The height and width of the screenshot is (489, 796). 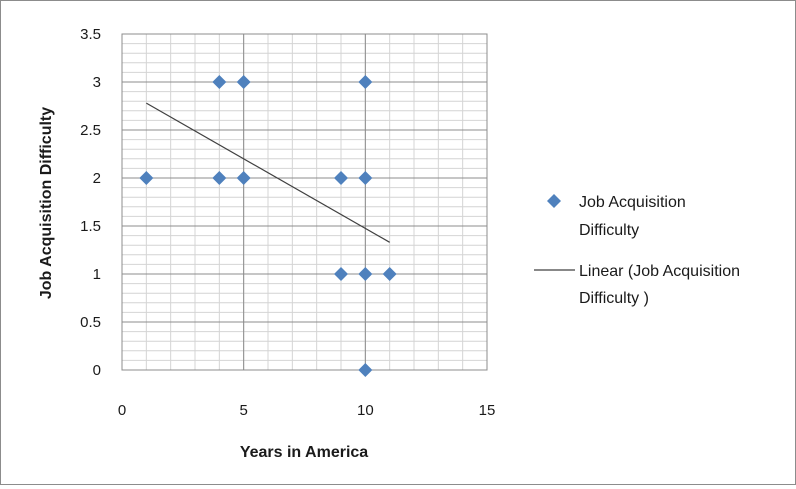 What do you see at coordinates (90, 34) in the screenshot?
I see `y-tick-label: 3.5` at bounding box center [90, 34].